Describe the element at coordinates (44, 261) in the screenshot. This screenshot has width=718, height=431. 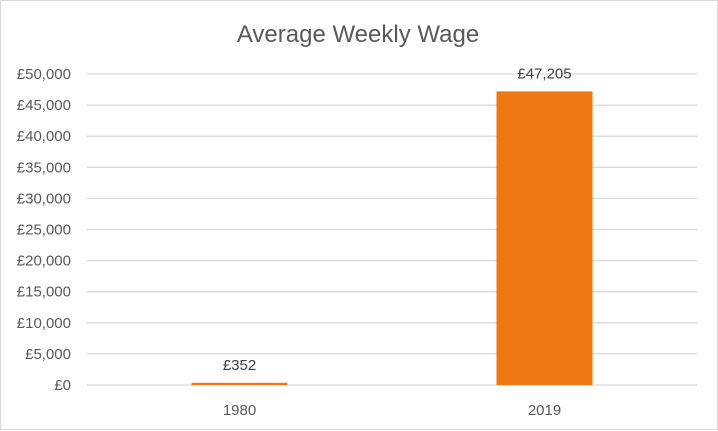
I see `y-tick-label: £20,000` at that location.